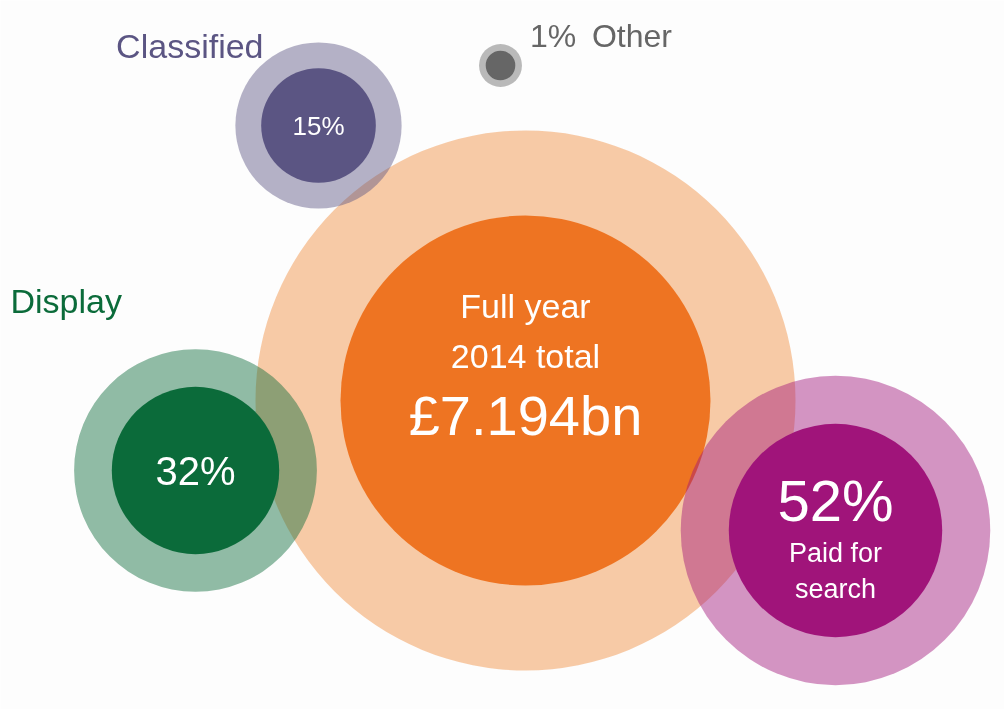 This screenshot has height=709, width=1004. What do you see at coordinates (835, 570) in the screenshot?
I see `category-label: Paid for search` at bounding box center [835, 570].